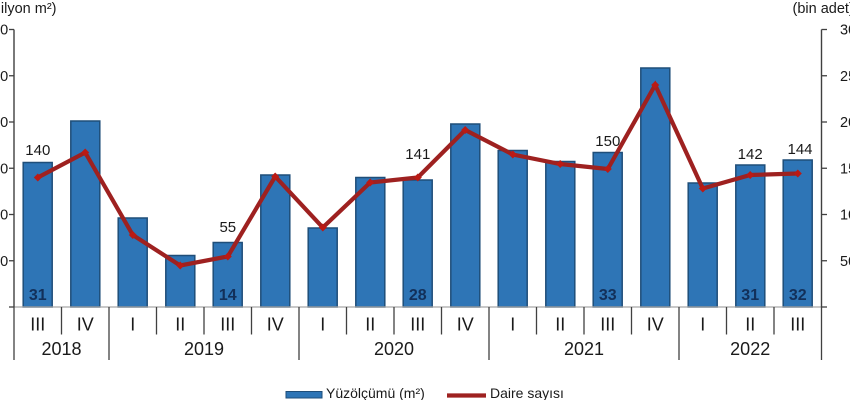 This screenshot has height=400, width=850. I want to click on svg-text: 140, so click(37, 150).